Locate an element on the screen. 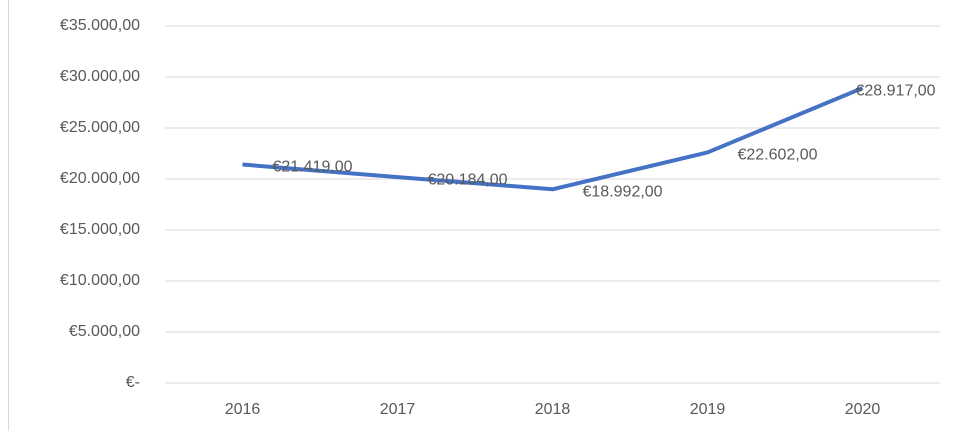 This screenshot has width=965, height=431. y-tick-label: €20.000,00 is located at coordinates (100, 178).